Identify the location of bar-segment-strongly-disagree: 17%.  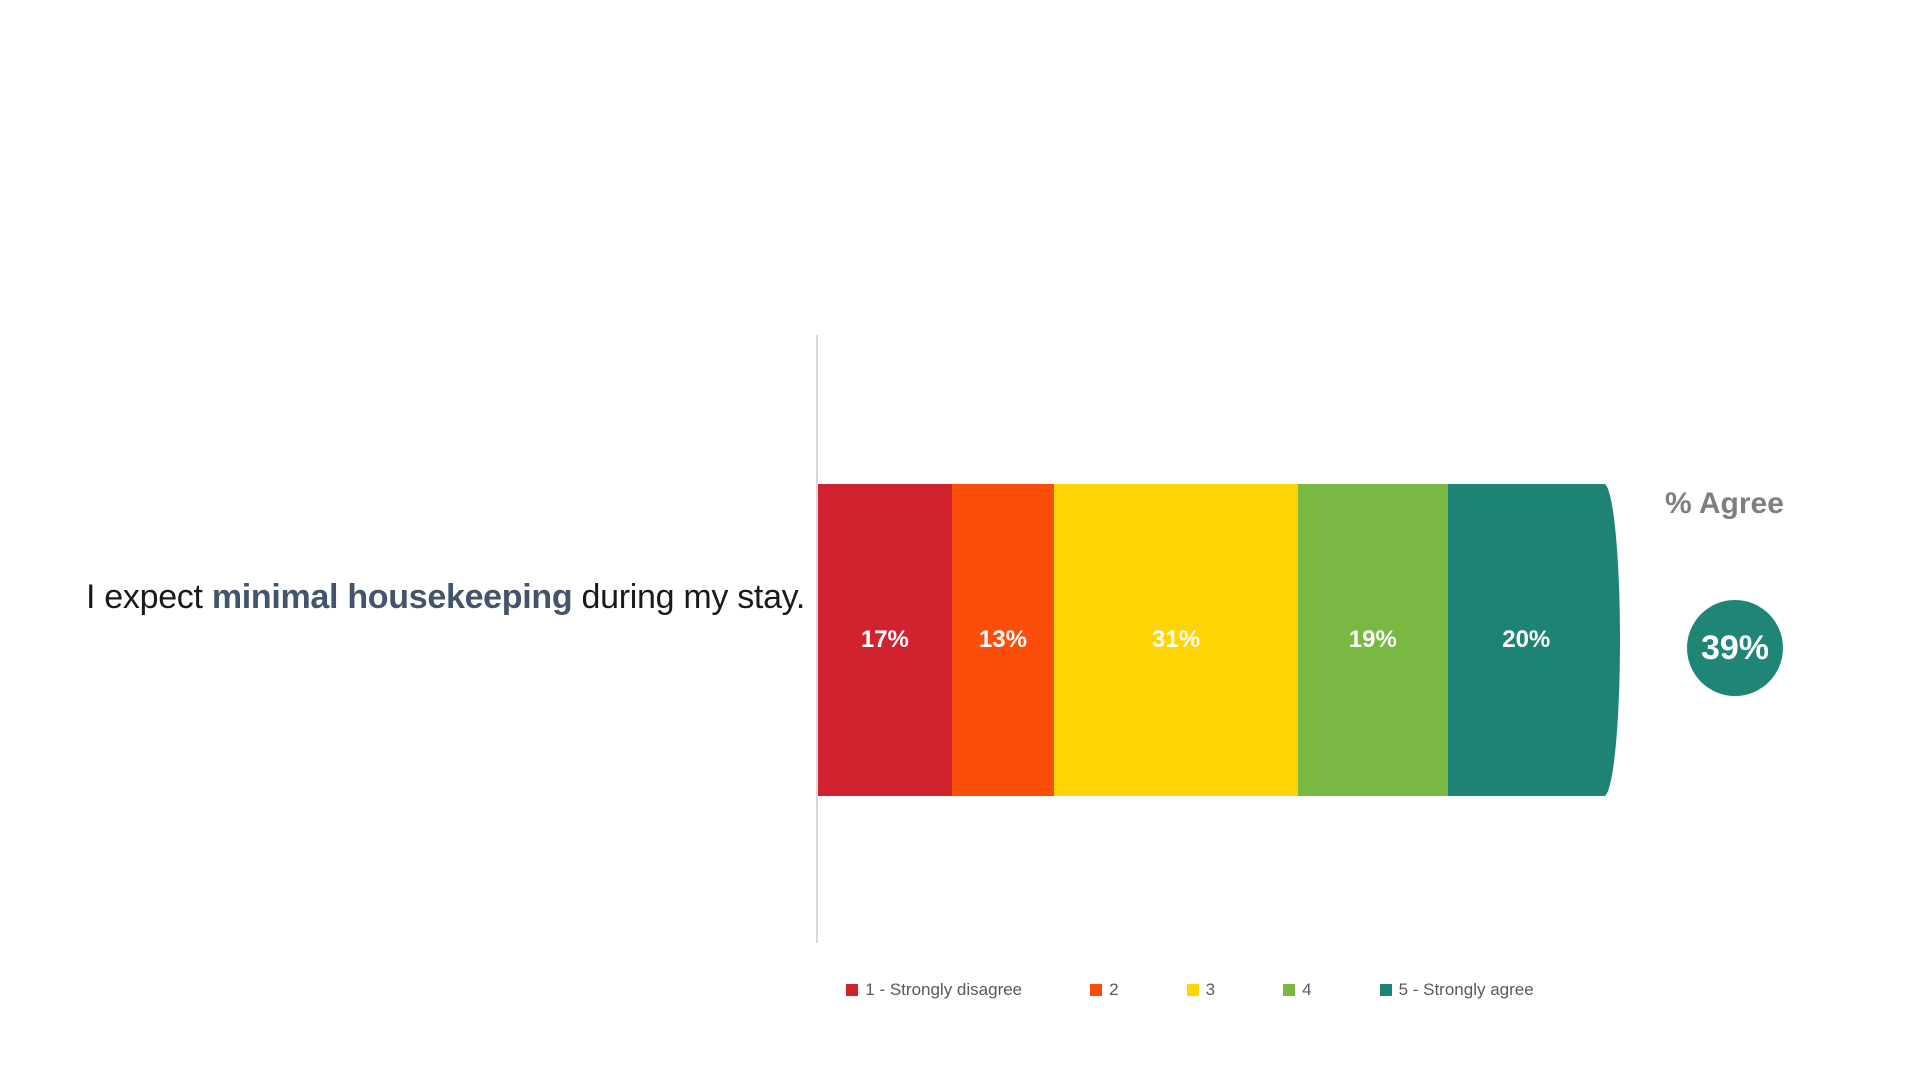
(885, 640).